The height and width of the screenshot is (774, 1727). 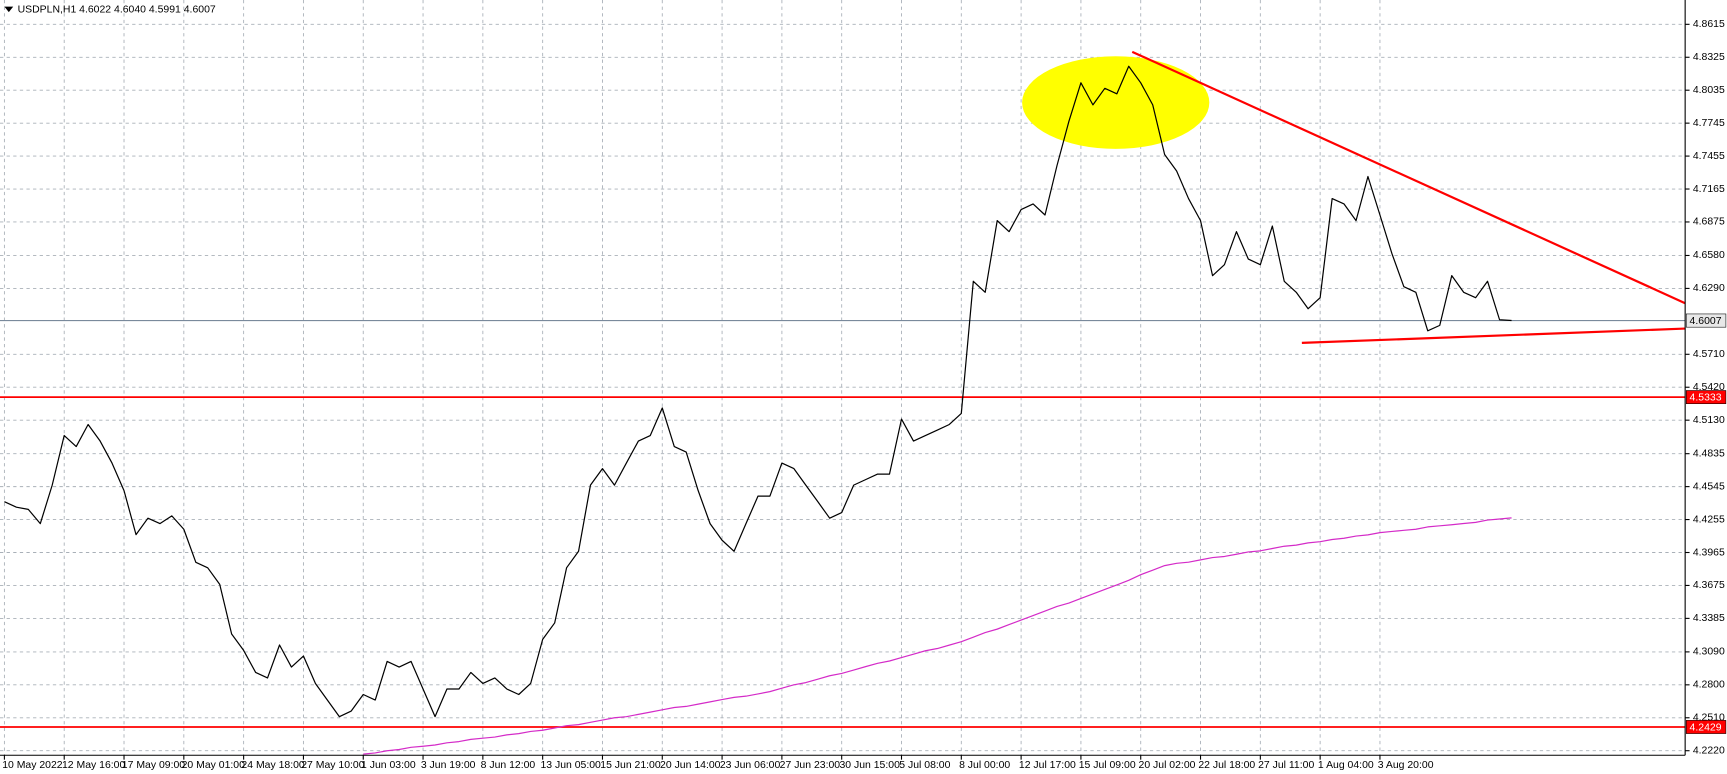 What do you see at coordinates (1493, 335) in the screenshot?
I see `support-trendline` at bounding box center [1493, 335].